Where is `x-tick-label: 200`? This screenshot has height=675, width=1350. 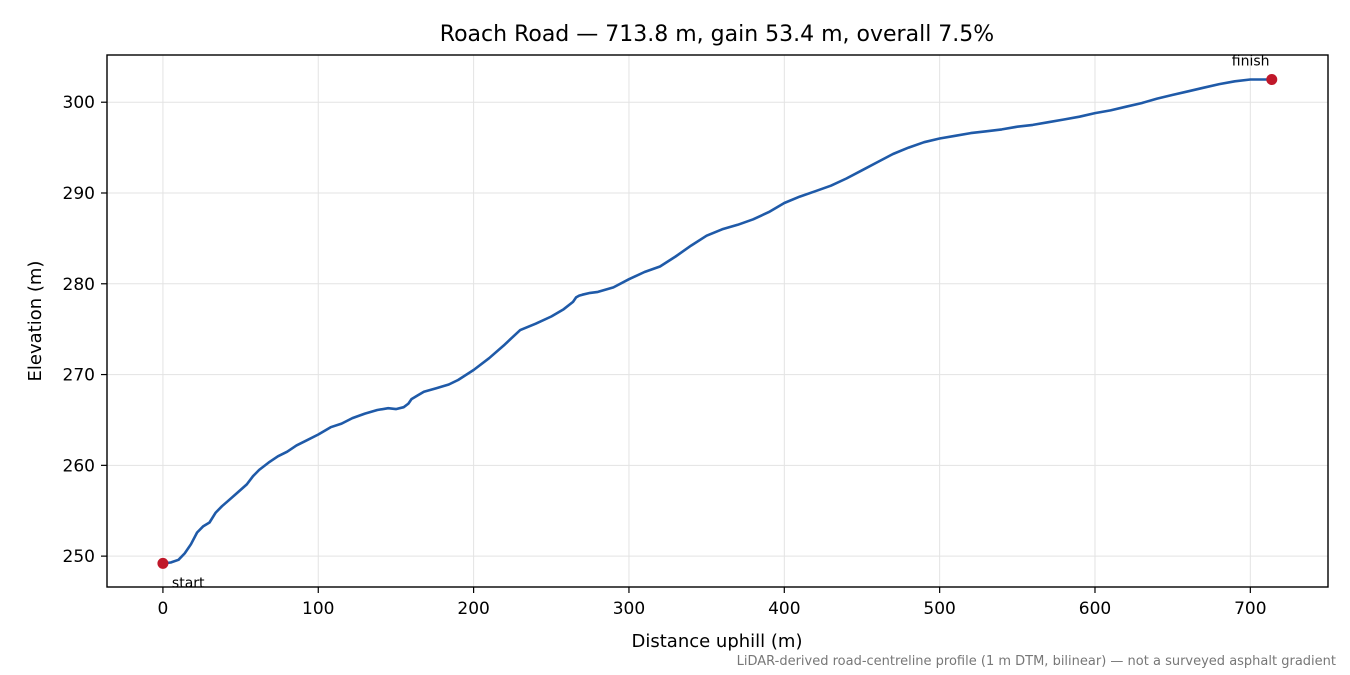 x-tick-label: 200 is located at coordinates (473, 609).